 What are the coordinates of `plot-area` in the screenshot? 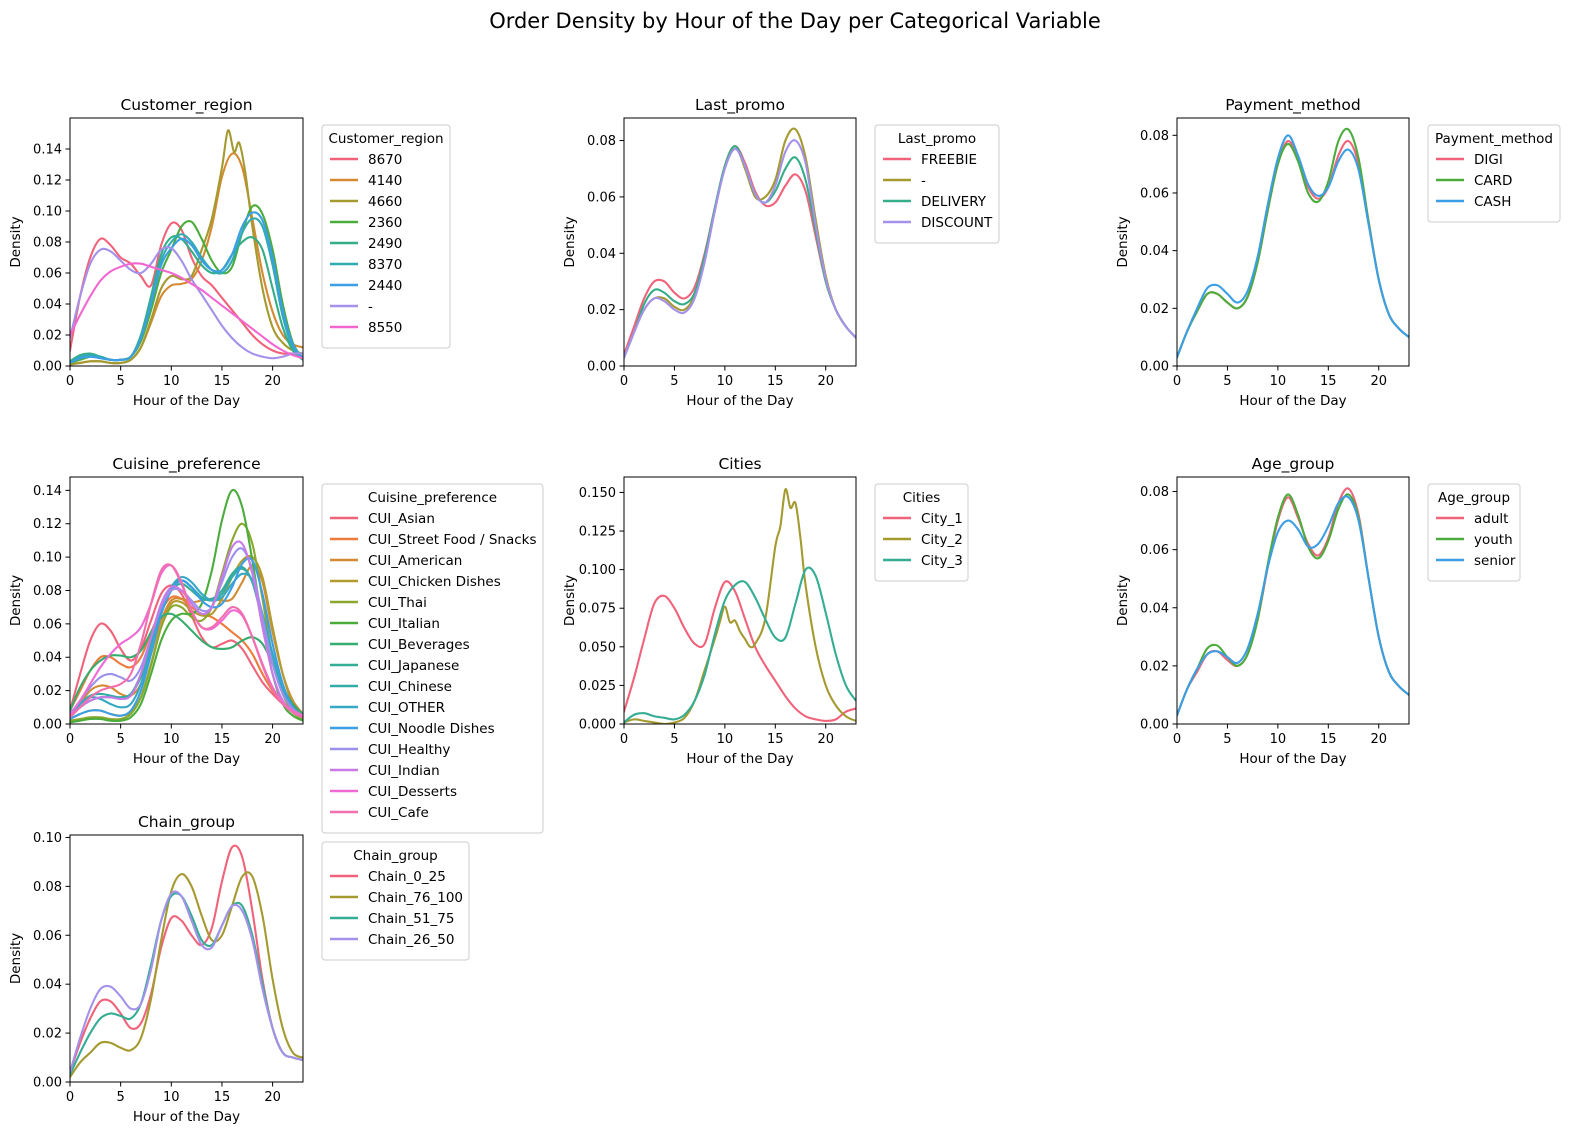 It's located at (186, 606).